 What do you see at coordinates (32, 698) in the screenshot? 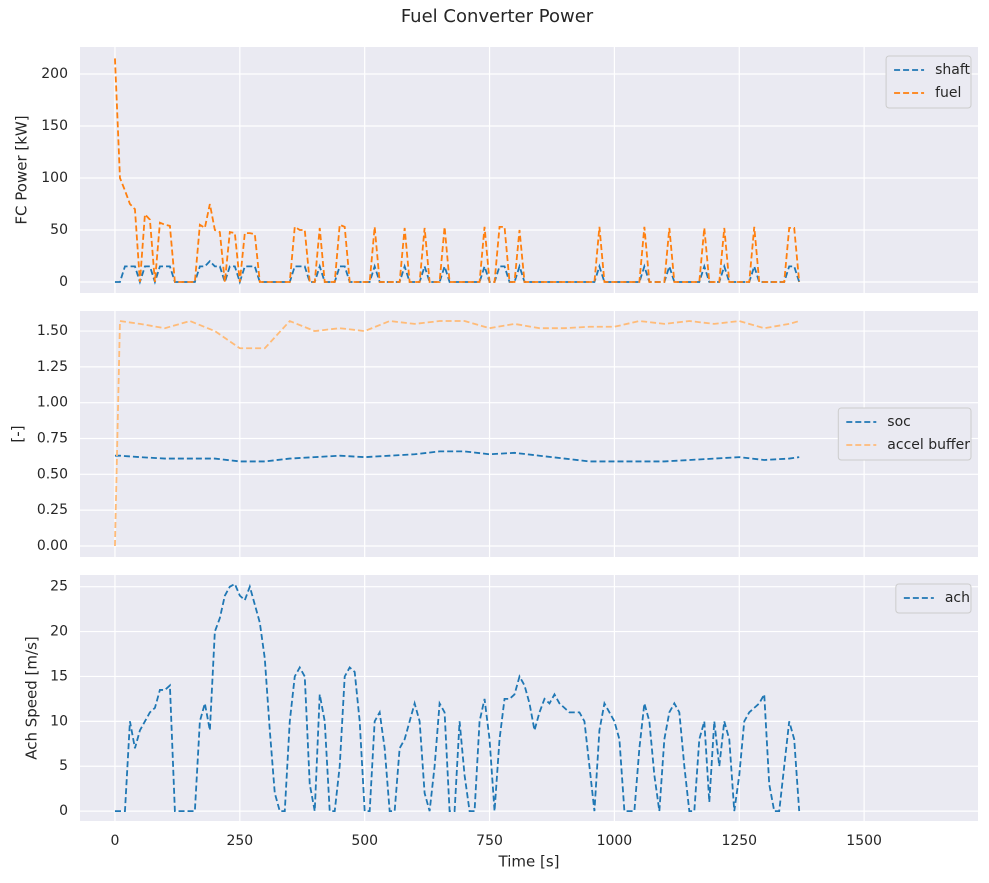
I see `y-axis-label: Ach Speed [m/s]` at bounding box center [32, 698].